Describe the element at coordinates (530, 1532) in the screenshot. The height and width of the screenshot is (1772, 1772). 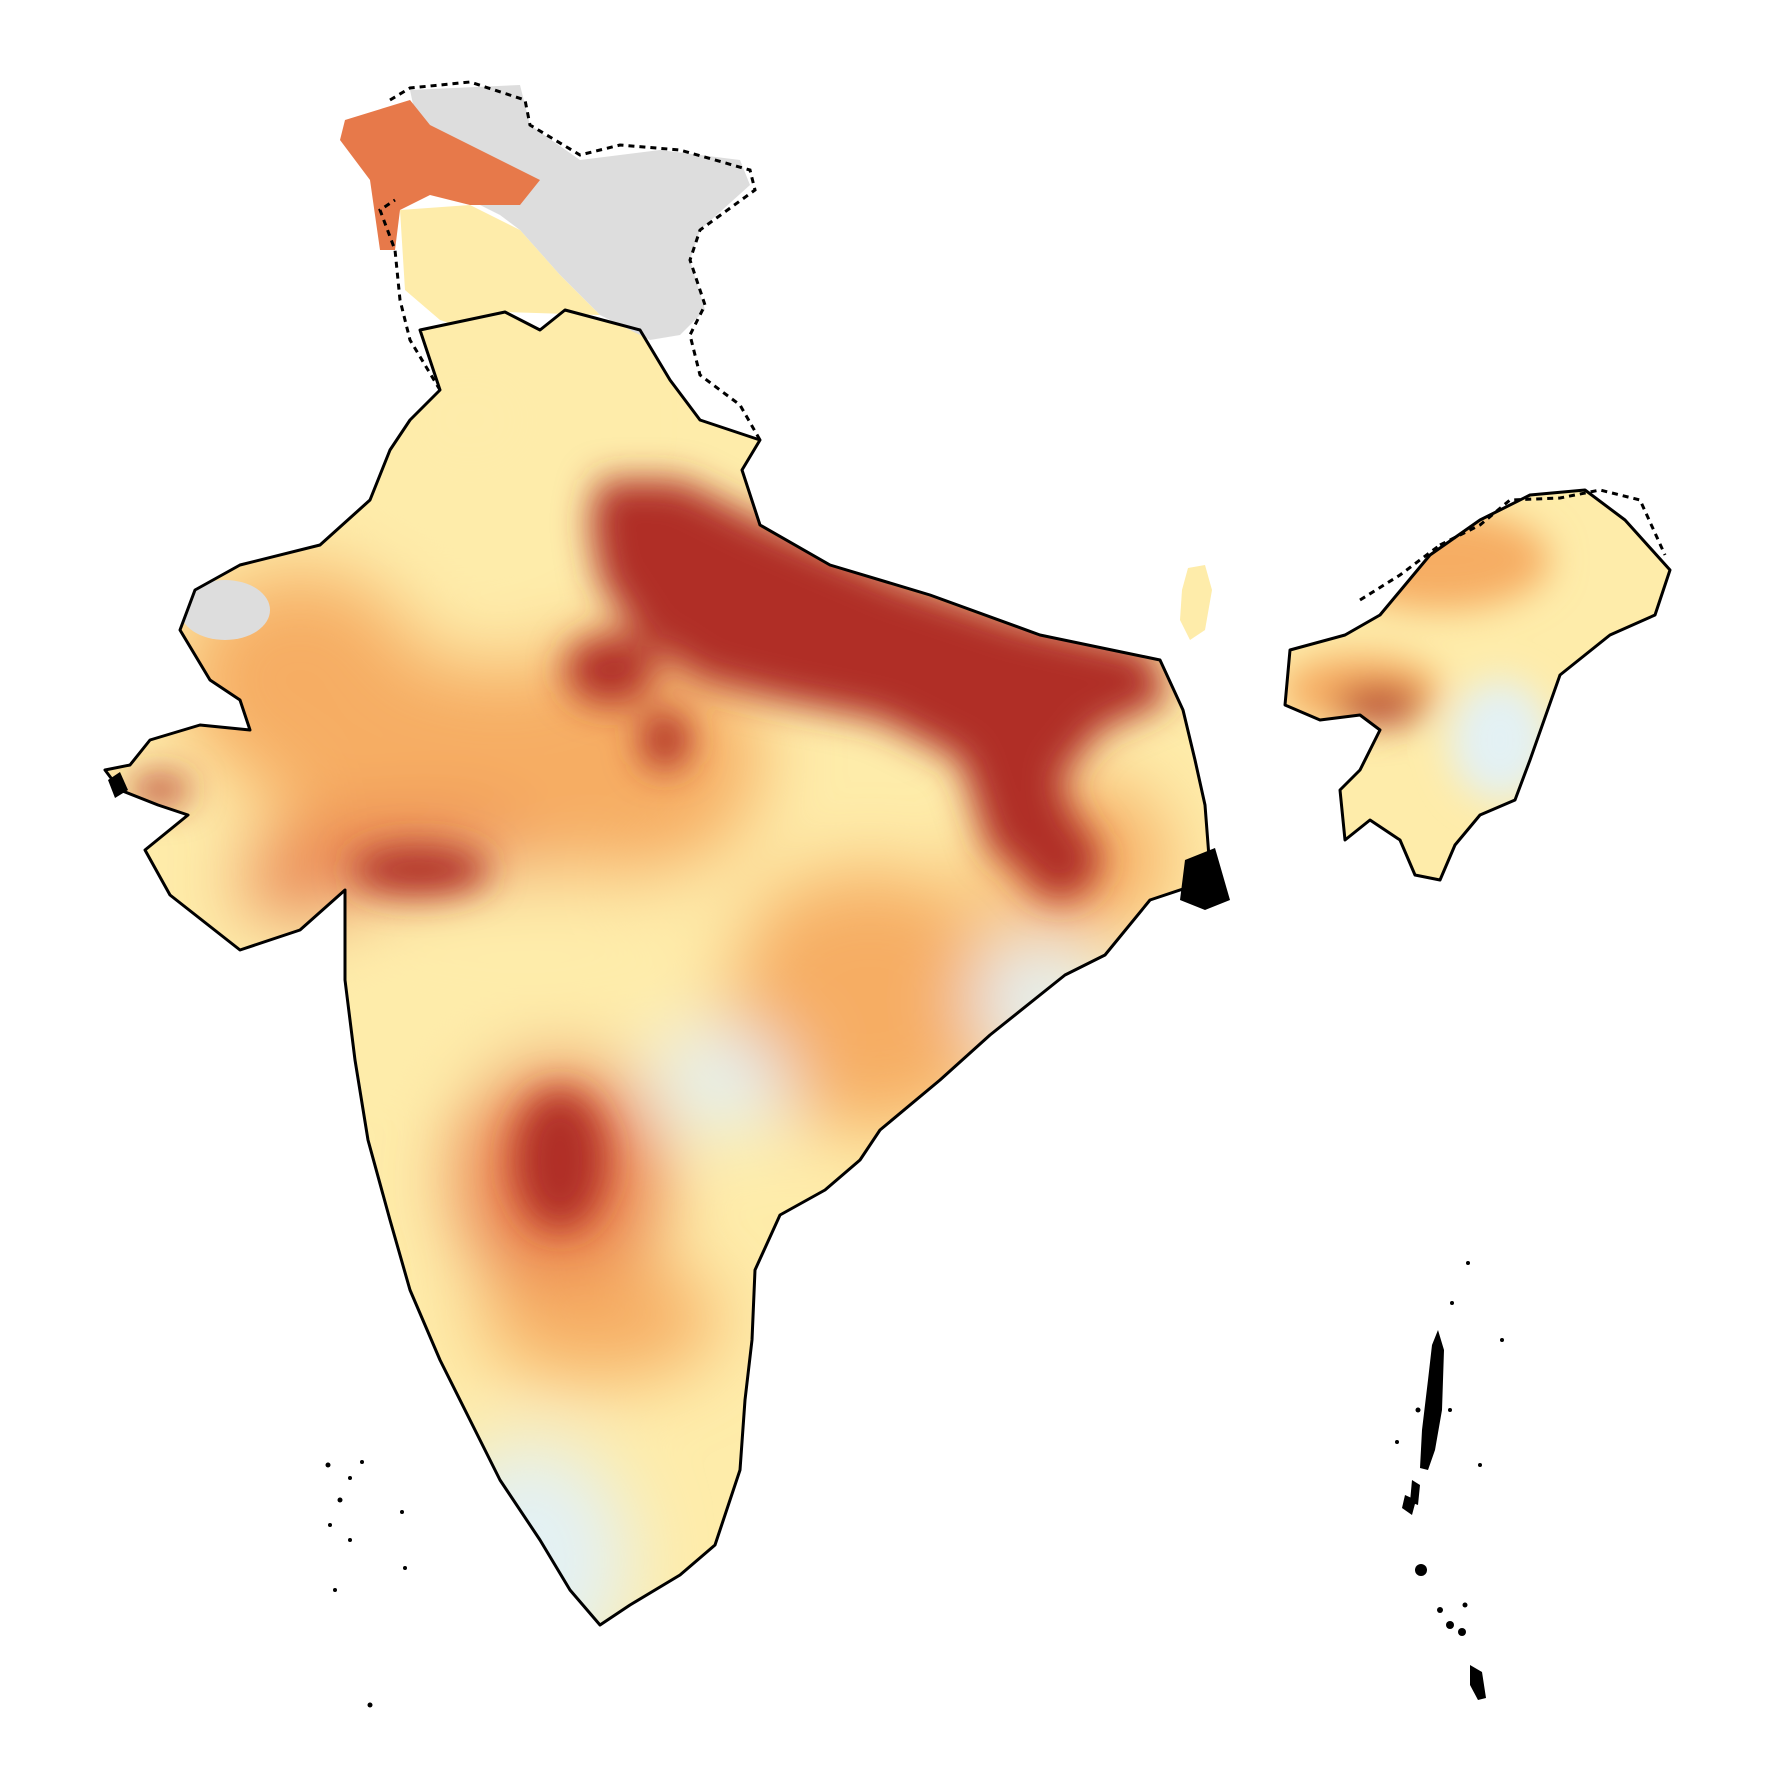
I see `zone-kerala` at that location.